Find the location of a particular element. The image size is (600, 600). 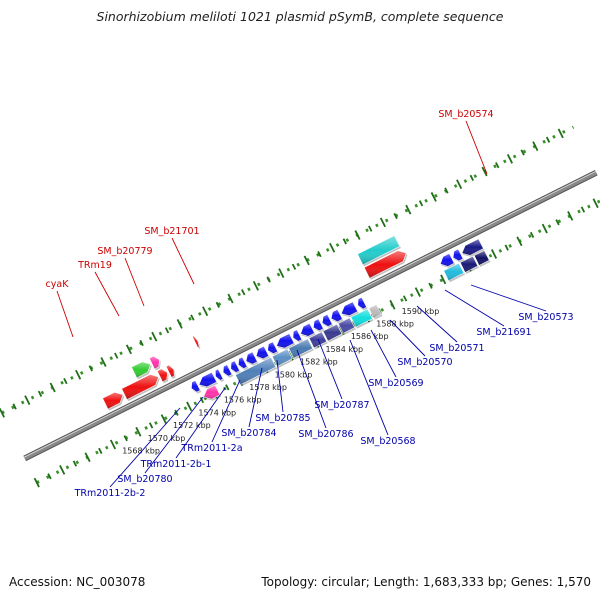

gene-label: TRm2011-2b-1 is located at coordinates (176, 464).